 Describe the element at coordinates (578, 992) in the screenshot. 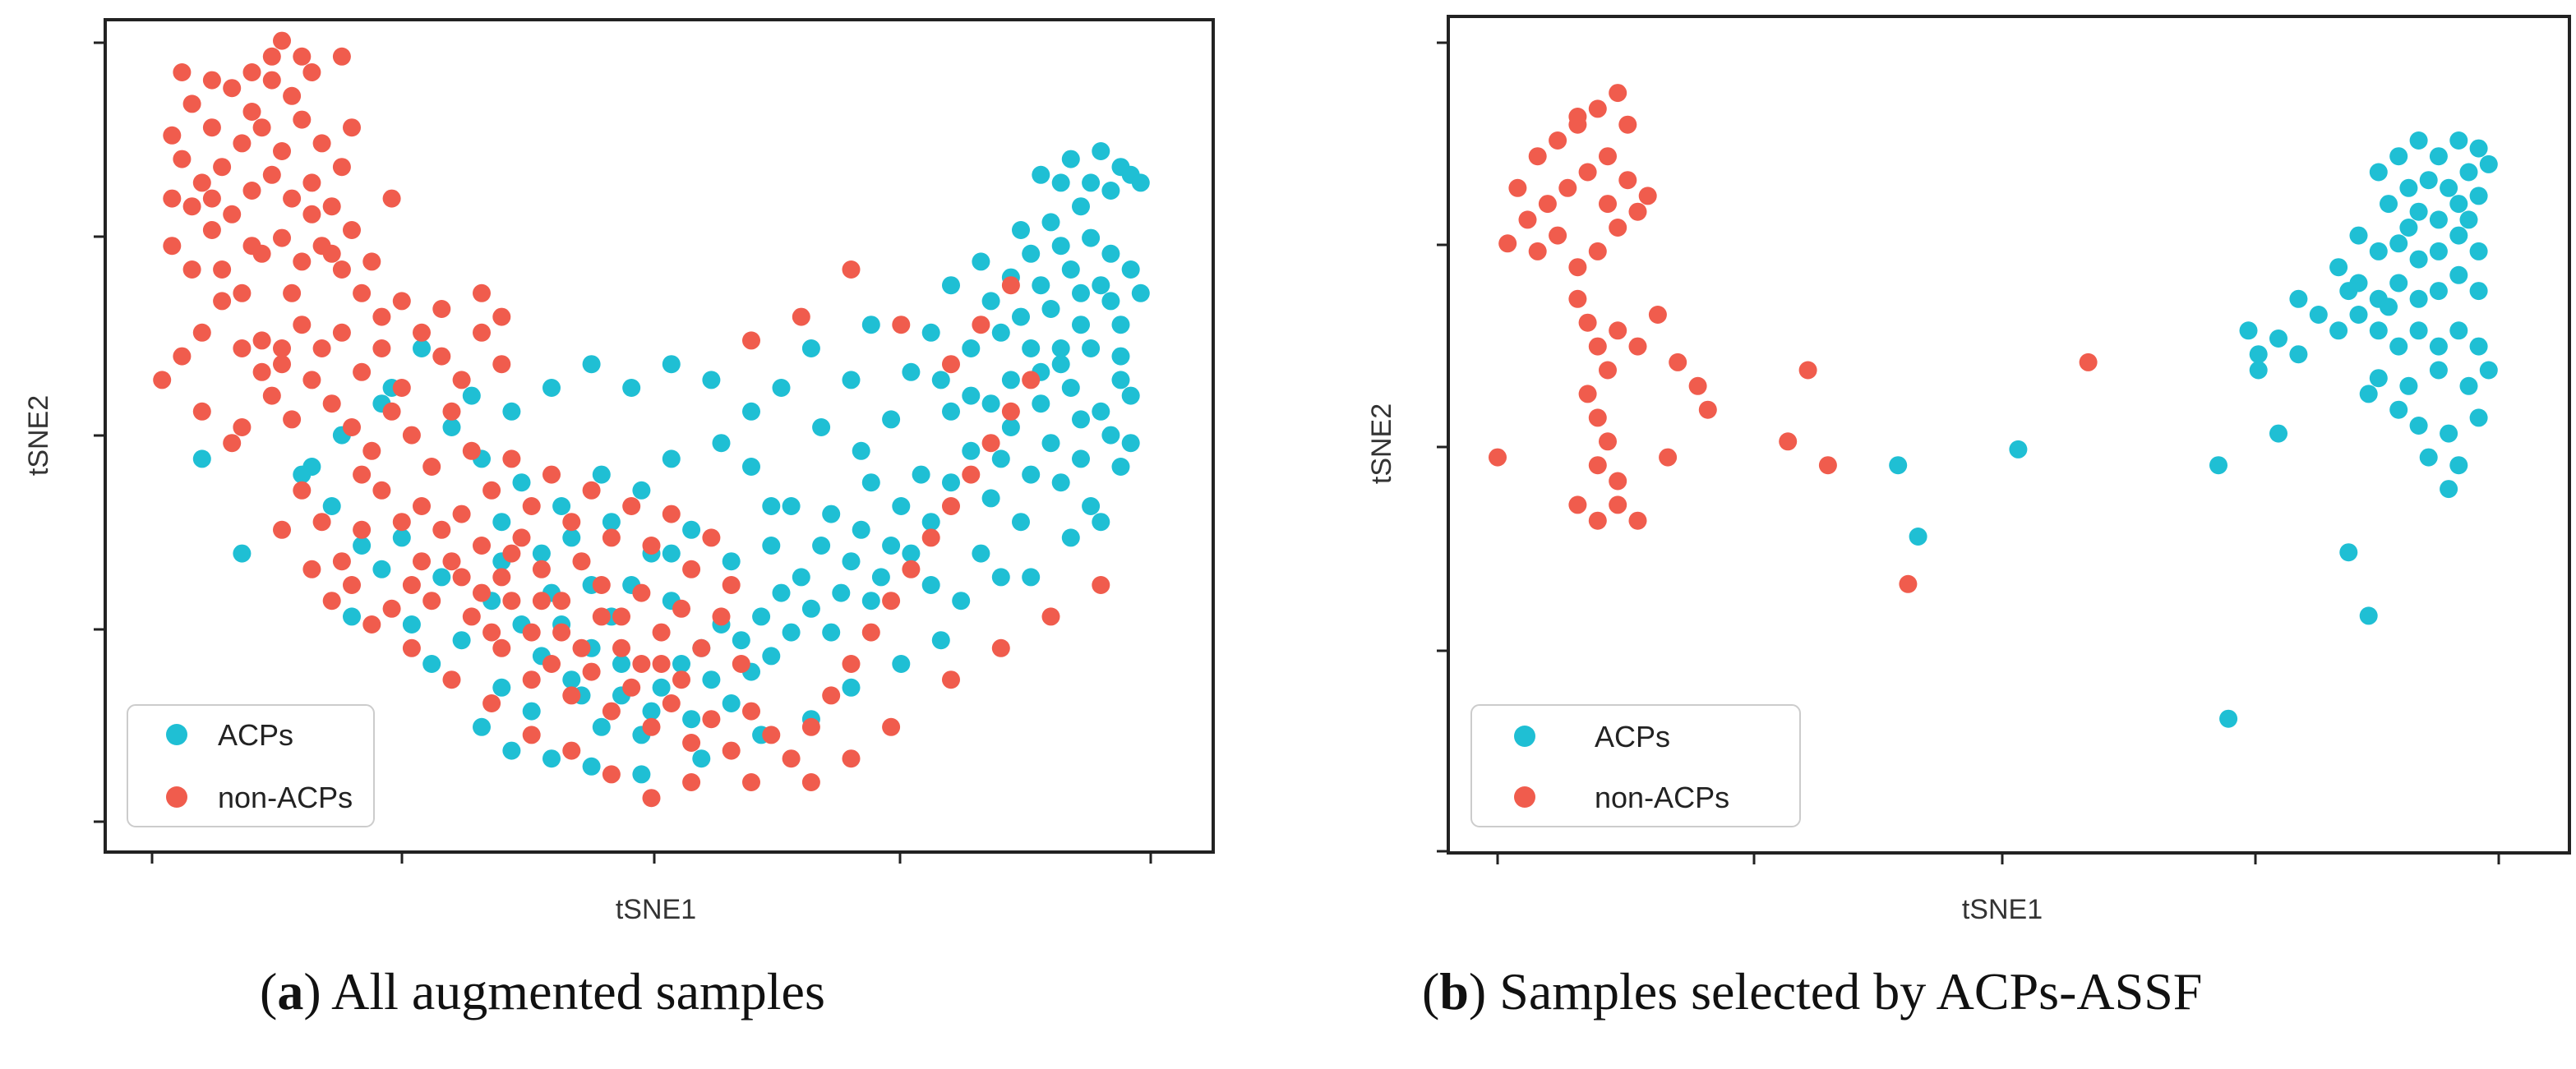

I see `caption-a-text: All augmented samples` at that location.